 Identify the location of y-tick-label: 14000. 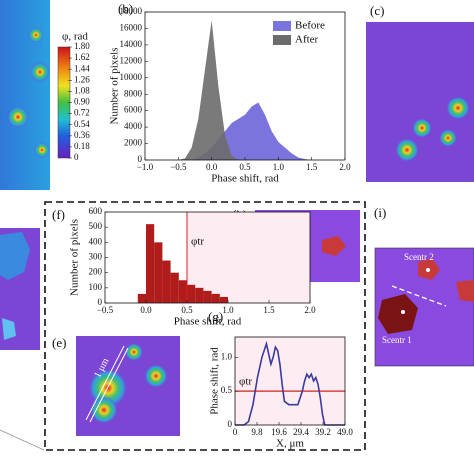
(131, 44).